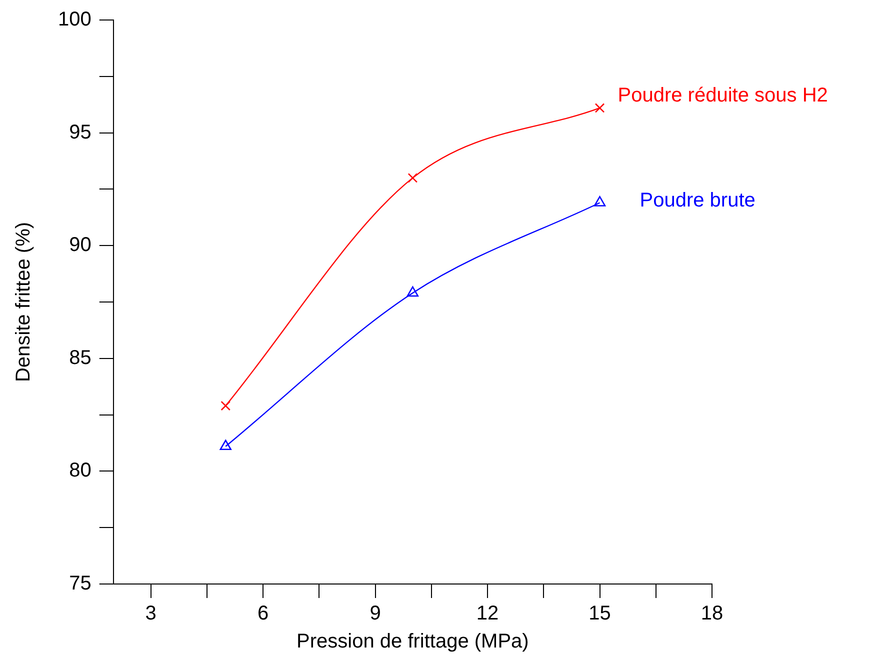  Describe the element at coordinates (80, 357) in the screenshot. I see `y-tick-label: 85` at that location.